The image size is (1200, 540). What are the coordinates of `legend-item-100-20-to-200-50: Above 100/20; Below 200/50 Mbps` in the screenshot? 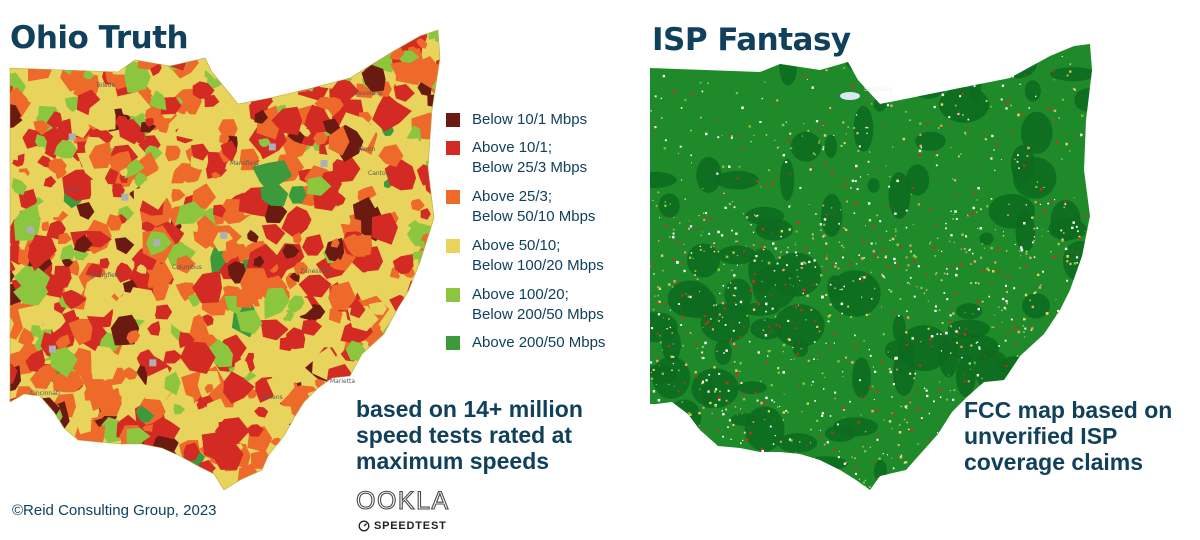 It's located at (546, 305).